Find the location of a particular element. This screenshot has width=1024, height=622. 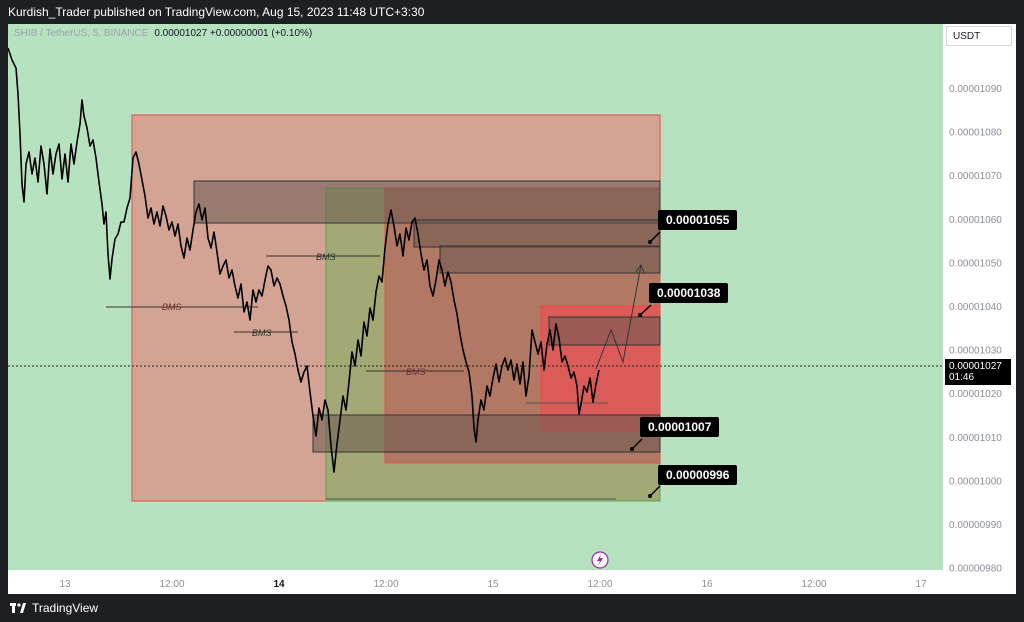

time-axis: 13 12:00 14 12:00 15 12:00 16 12:00 17 is located at coordinates (493, 584).